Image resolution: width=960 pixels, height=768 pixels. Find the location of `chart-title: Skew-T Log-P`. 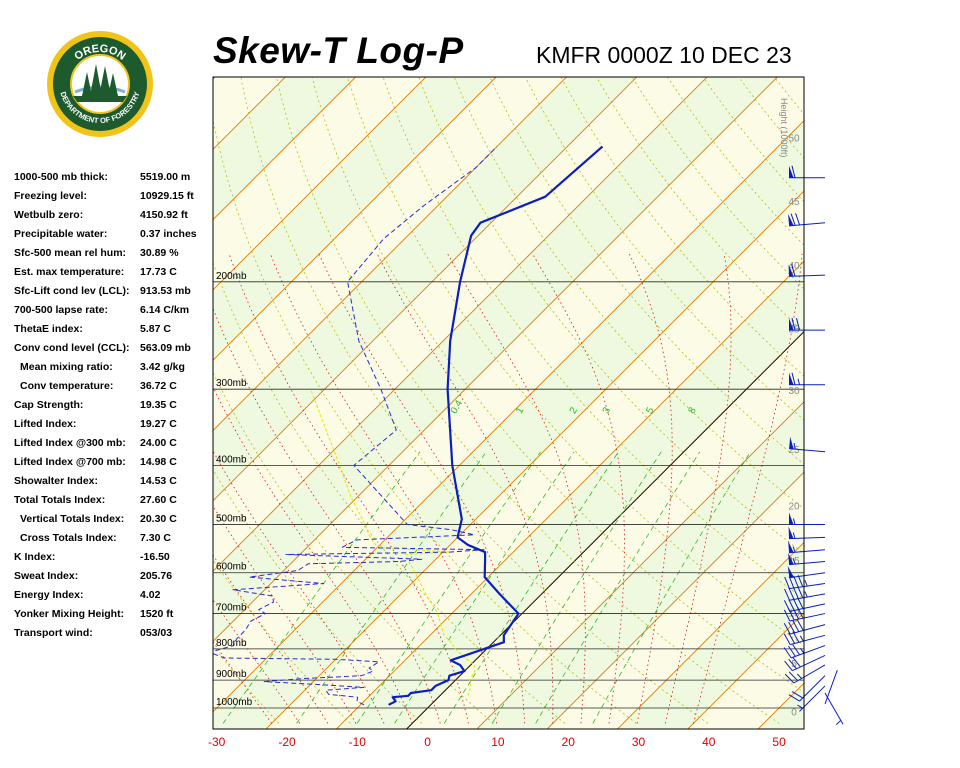

chart-title: Skew-T Log-P is located at coordinates (338, 50).